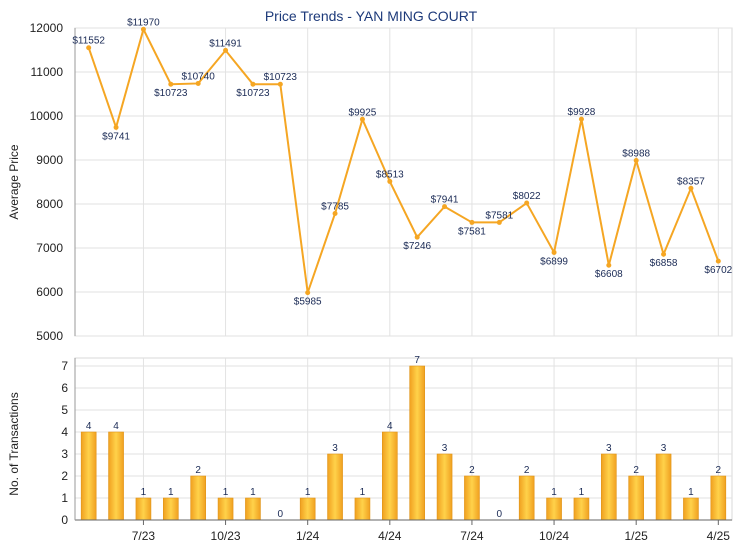  Describe the element at coordinates (143, 22) in the screenshot. I see `price-data-label: $11970` at that location.